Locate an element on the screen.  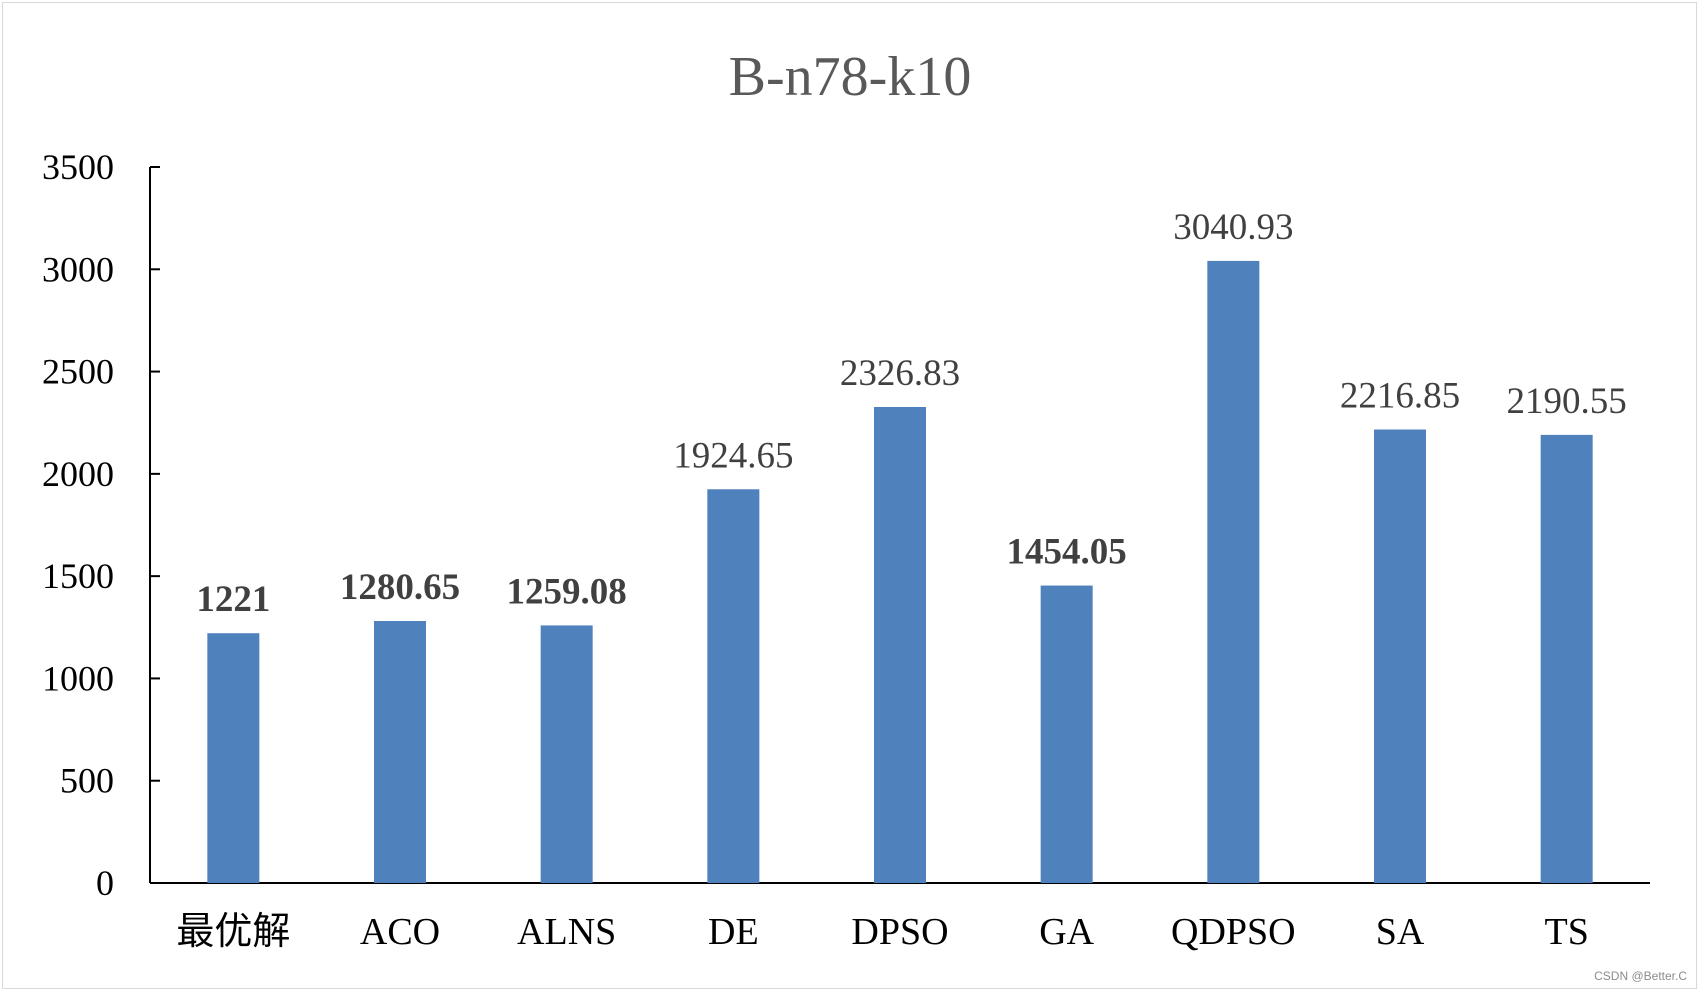
data-label: 1221 is located at coordinates (233, 599).